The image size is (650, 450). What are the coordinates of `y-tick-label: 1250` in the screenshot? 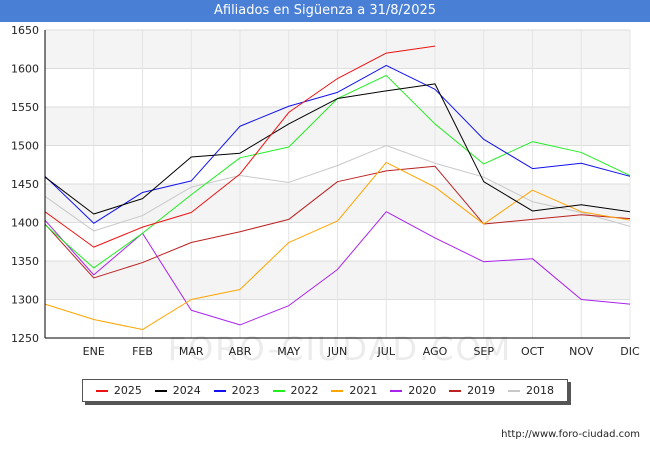 It's located at (25, 338).